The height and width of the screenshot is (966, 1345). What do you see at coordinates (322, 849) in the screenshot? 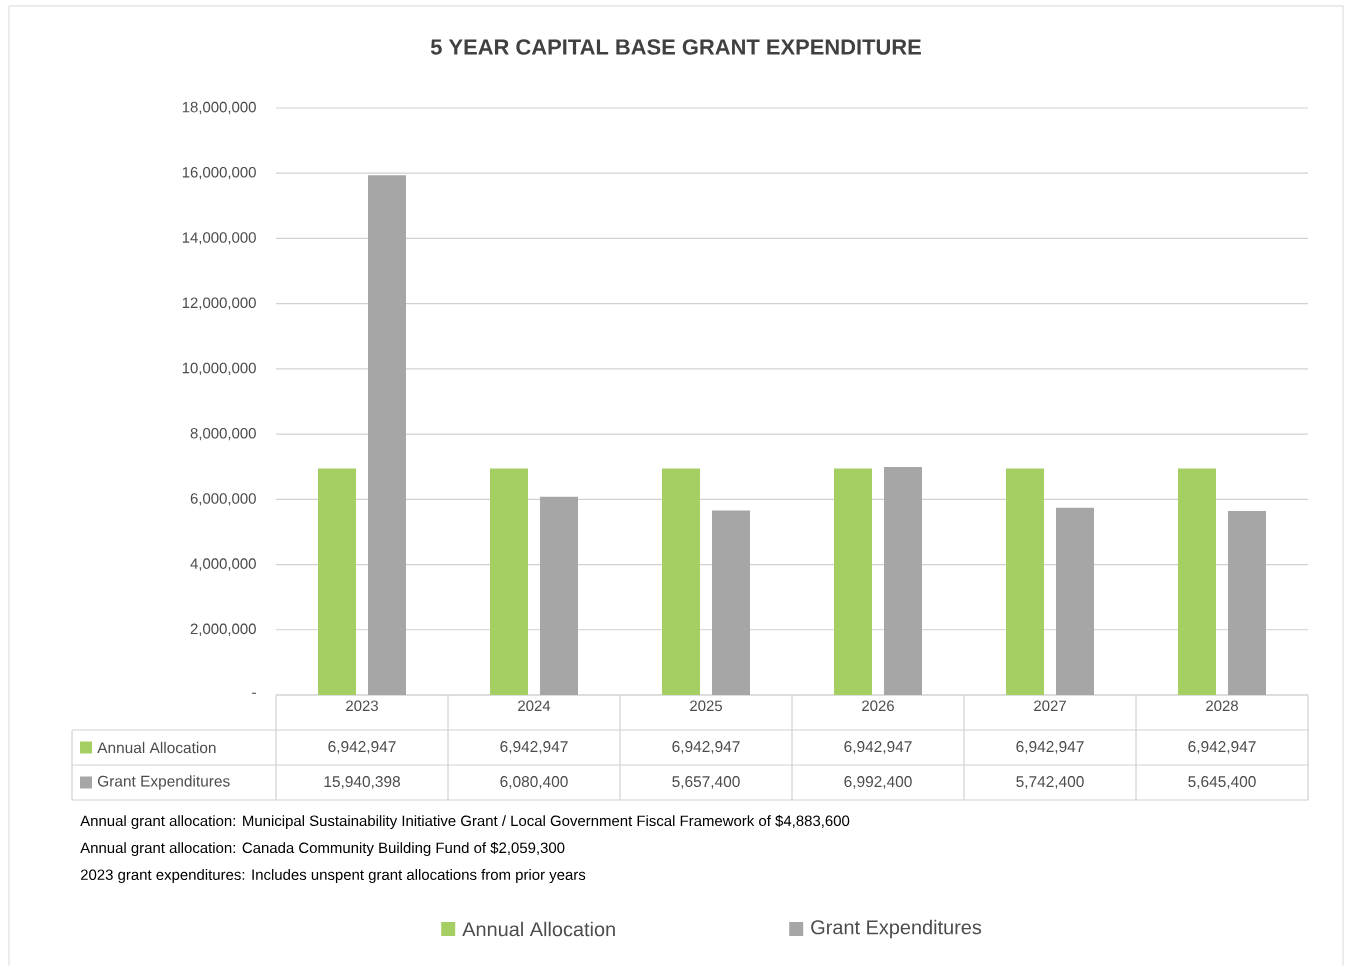
I see `text: Annual grant allocation: Canada Community Building Fund of $2,059,300` at bounding box center [322, 849].